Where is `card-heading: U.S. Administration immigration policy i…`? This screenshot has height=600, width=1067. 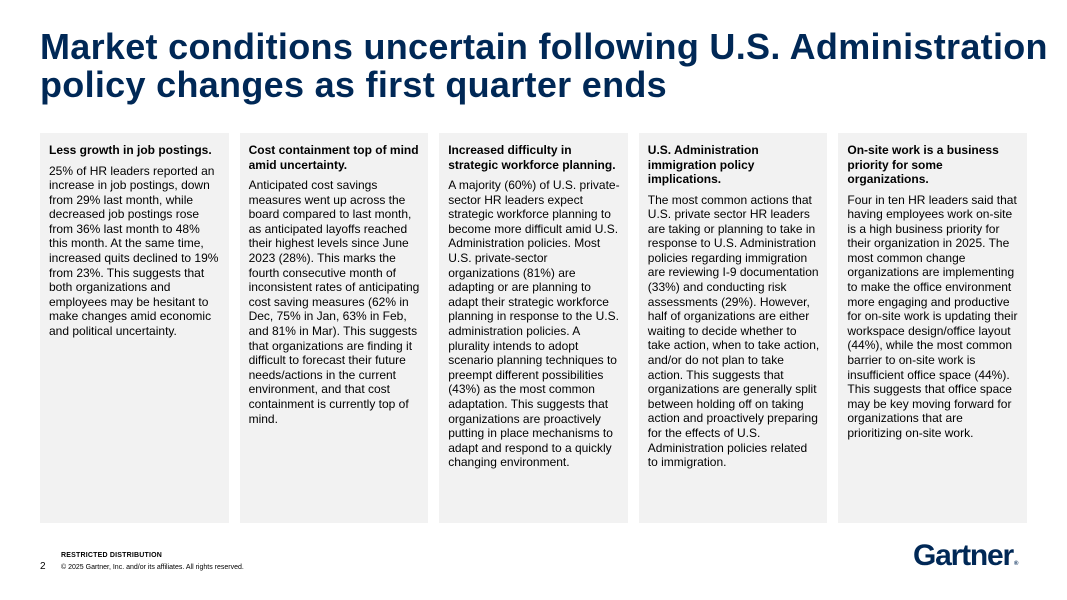
card-heading: U.S. Administration immigration policy i… is located at coordinates (703, 164).